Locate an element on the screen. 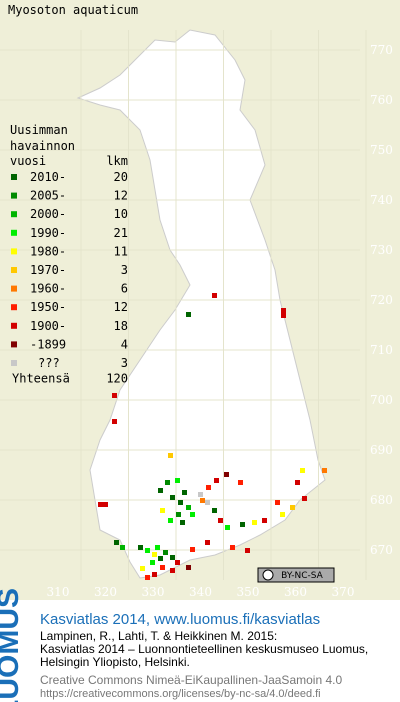  northing-label: 700 is located at coordinates (381, 400).